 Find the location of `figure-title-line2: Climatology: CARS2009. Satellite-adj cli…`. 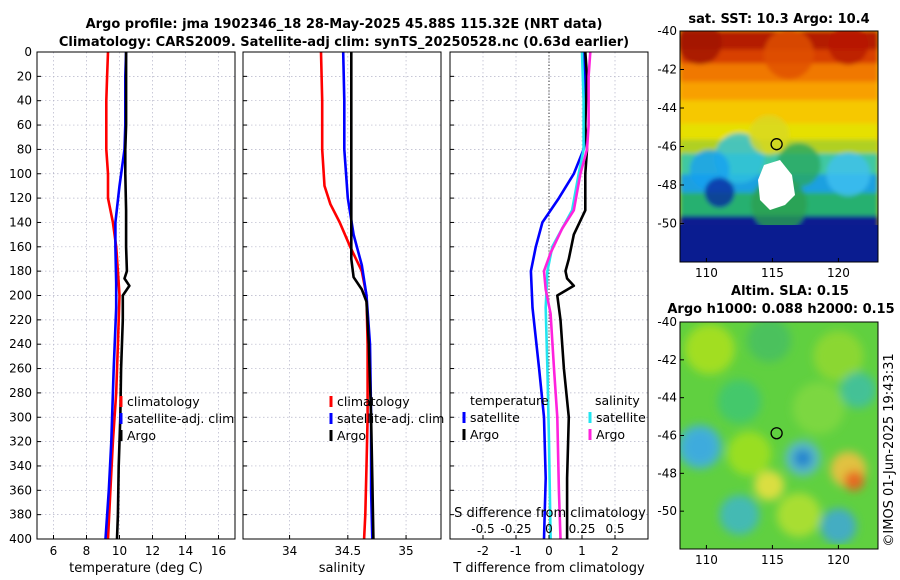

figure-title-line2: Climatology: CARS2009. Satellite-adj cli… is located at coordinates (344, 42).